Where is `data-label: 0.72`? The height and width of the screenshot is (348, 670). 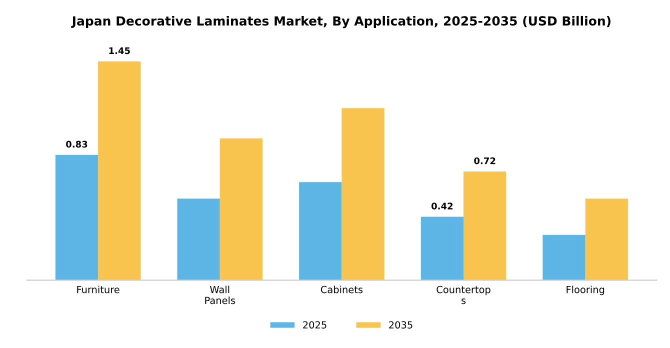
data-label: 0.72 is located at coordinates (485, 160).